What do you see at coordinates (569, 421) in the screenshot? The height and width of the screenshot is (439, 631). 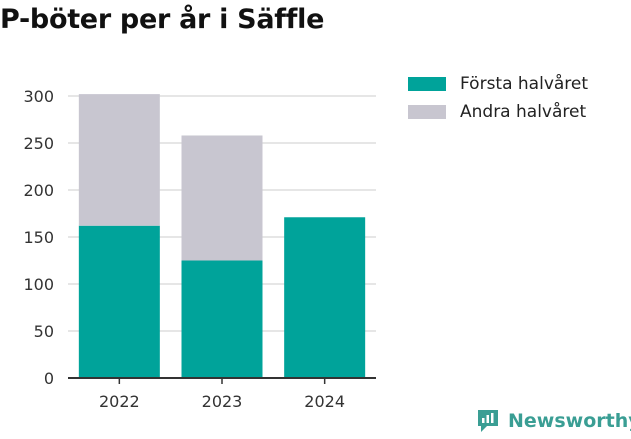 I see `brand-name: Newsworthy` at bounding box center [569, 421].